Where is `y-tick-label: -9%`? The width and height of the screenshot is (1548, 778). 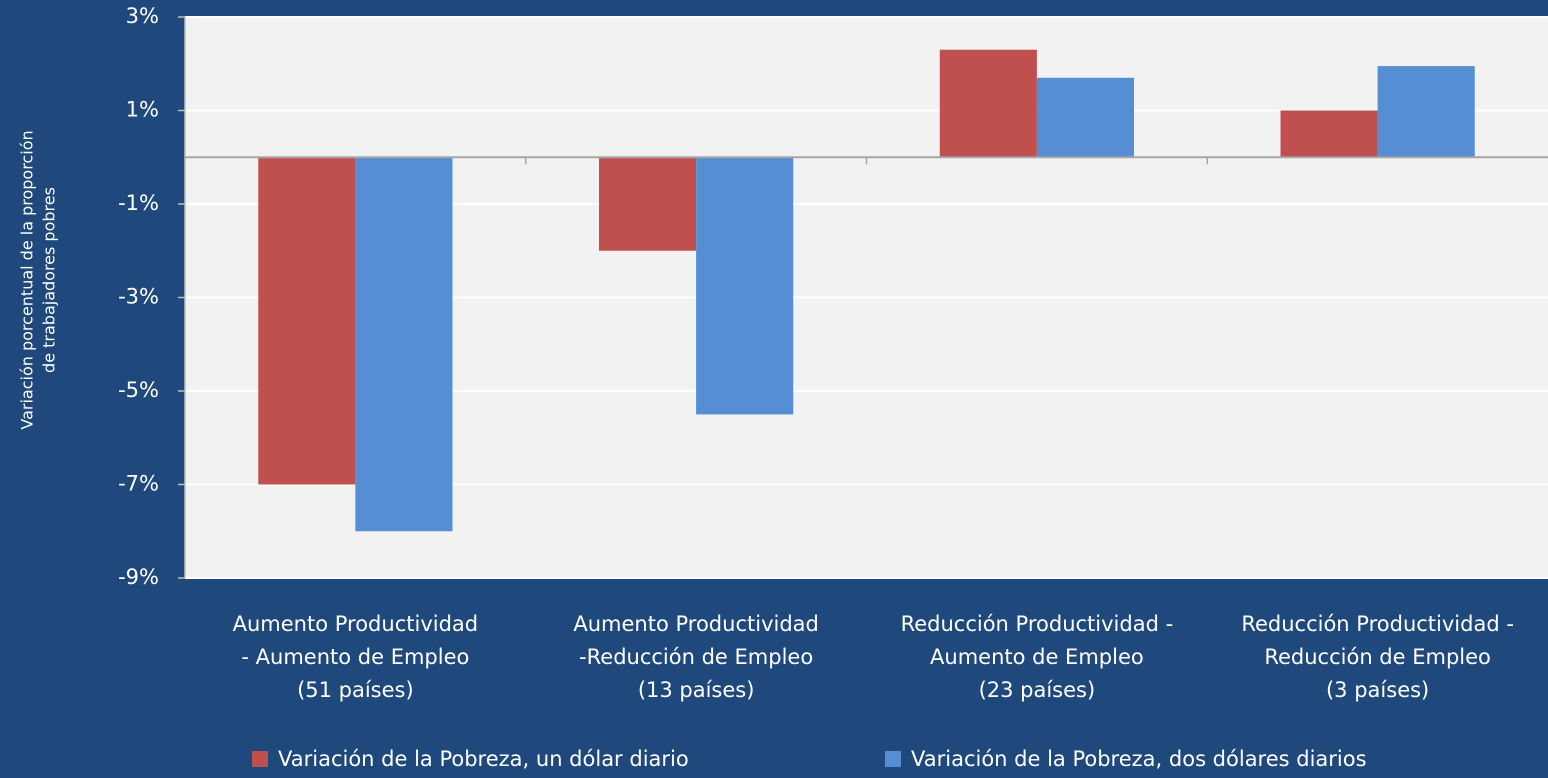 y-tick-label: -9% is located at coordinates (138, 577).